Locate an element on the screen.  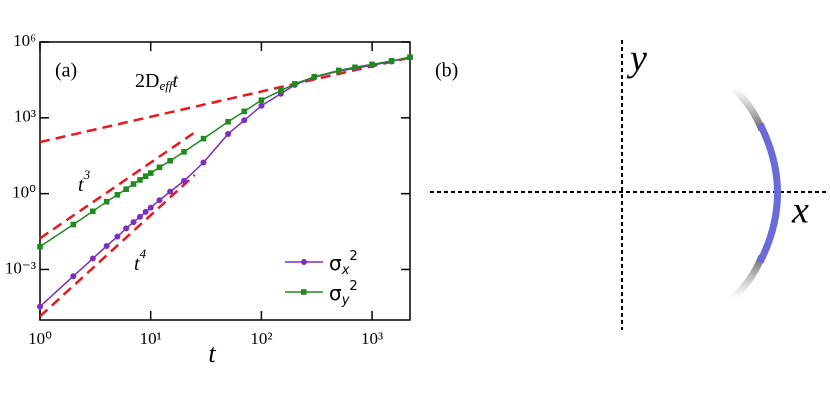
x-tick-label: 10⁰ is located at coordinates (40, 338).